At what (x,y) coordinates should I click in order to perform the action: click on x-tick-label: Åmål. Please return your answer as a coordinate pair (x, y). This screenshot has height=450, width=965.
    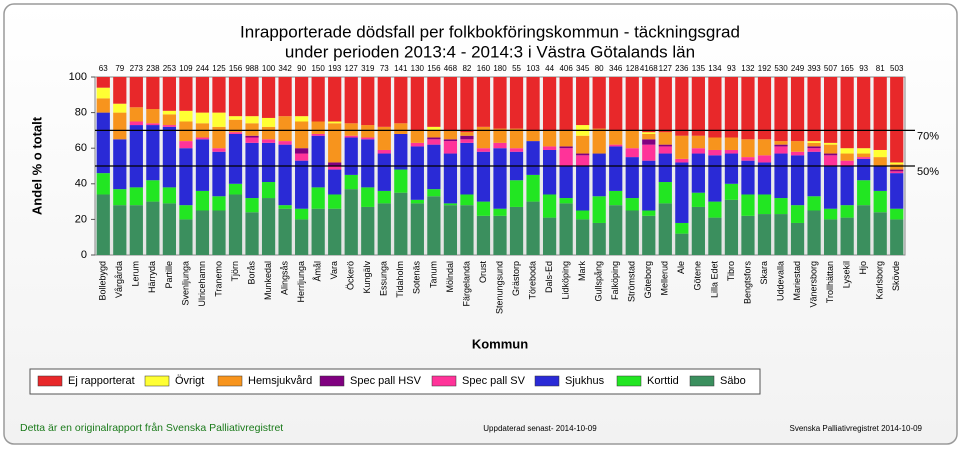
    Looking at the image, I should click on (318, 271).